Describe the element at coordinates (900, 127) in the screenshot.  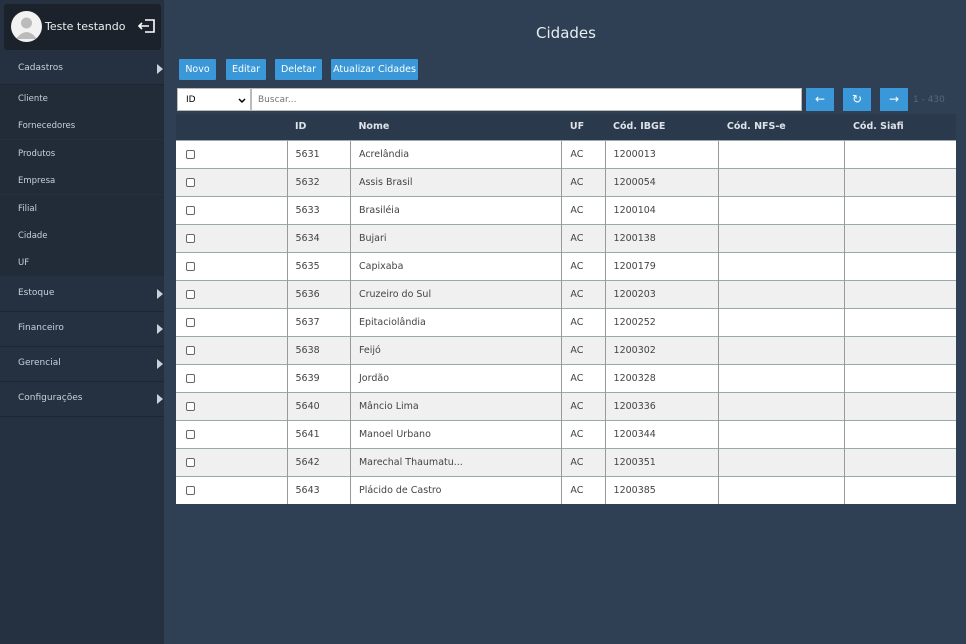
I see `header-cell: Cód. Siafi` at that location.